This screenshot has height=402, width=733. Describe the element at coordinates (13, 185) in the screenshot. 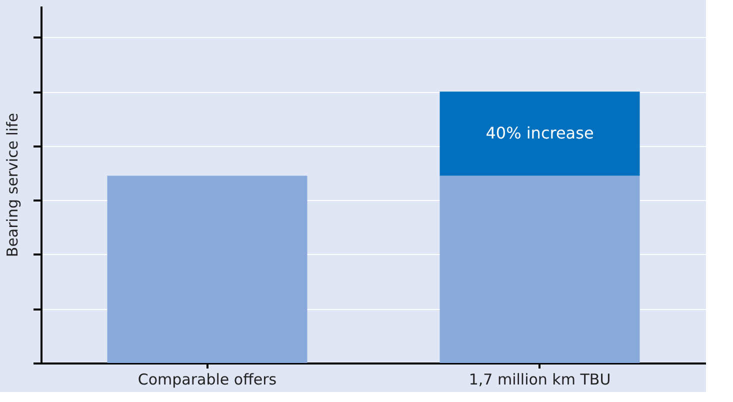

I see `y-axis-title: Bearing service life` at that location.